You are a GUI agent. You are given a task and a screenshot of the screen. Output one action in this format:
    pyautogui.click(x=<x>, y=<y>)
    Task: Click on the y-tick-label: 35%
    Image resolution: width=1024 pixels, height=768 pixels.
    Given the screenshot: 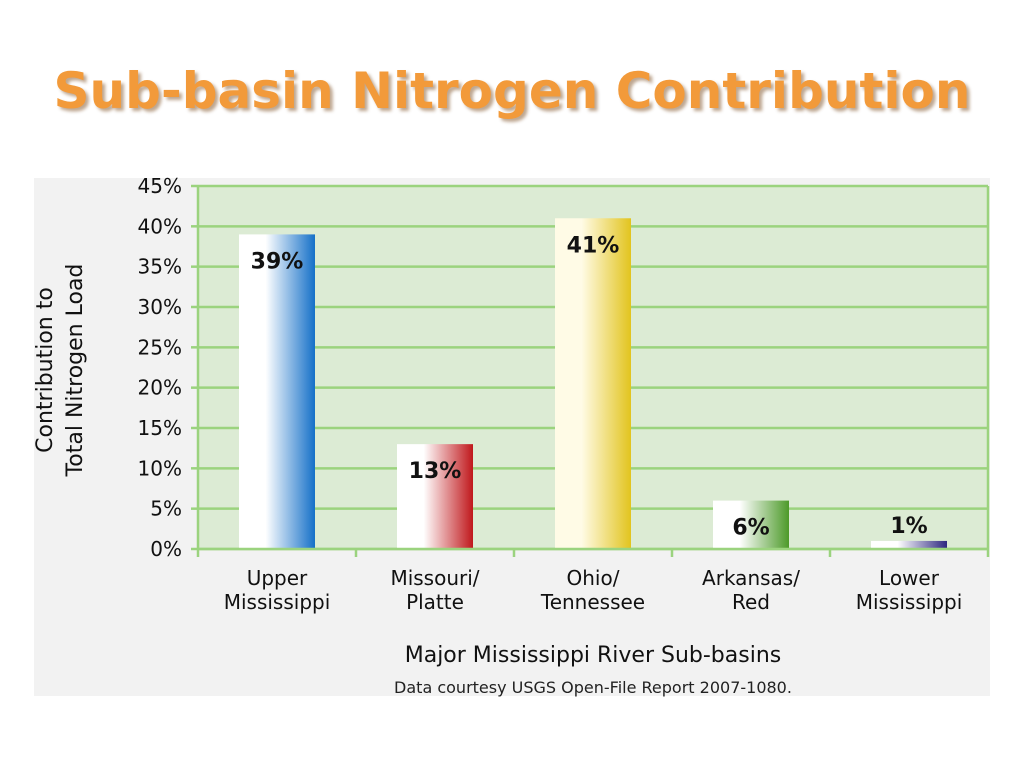 What is the action you would take?
    pyautogui.click(x=160, y=267)
    